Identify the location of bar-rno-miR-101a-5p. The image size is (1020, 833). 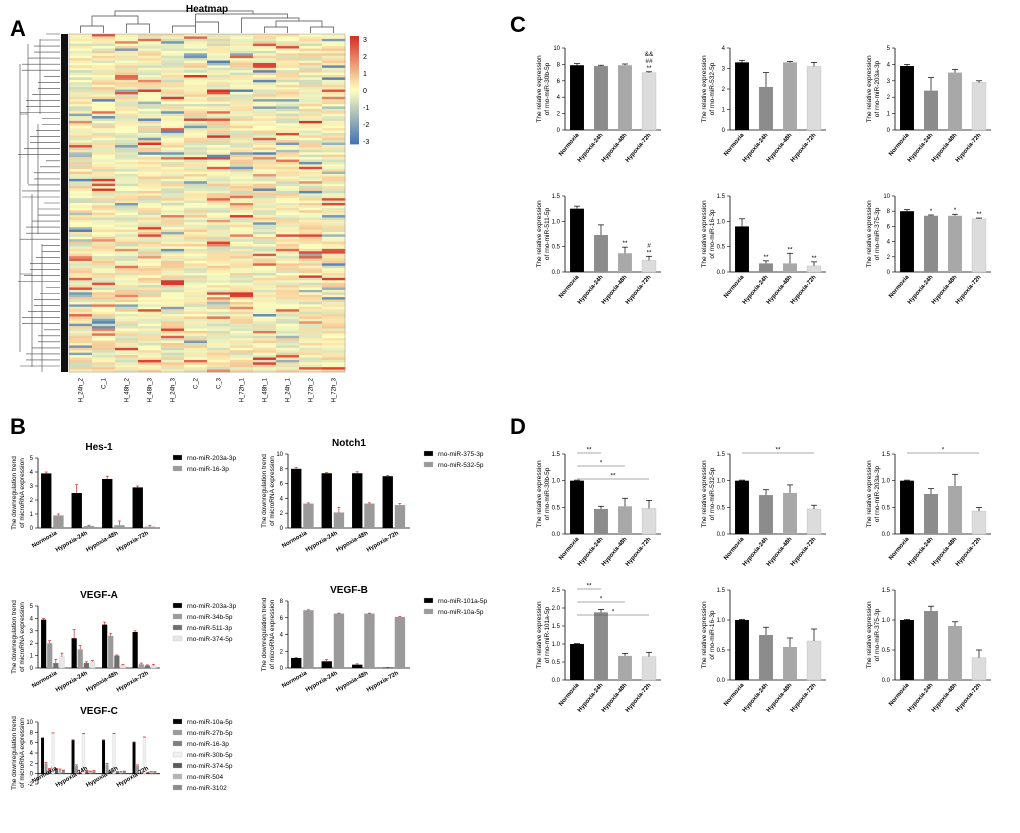
(357, 666).